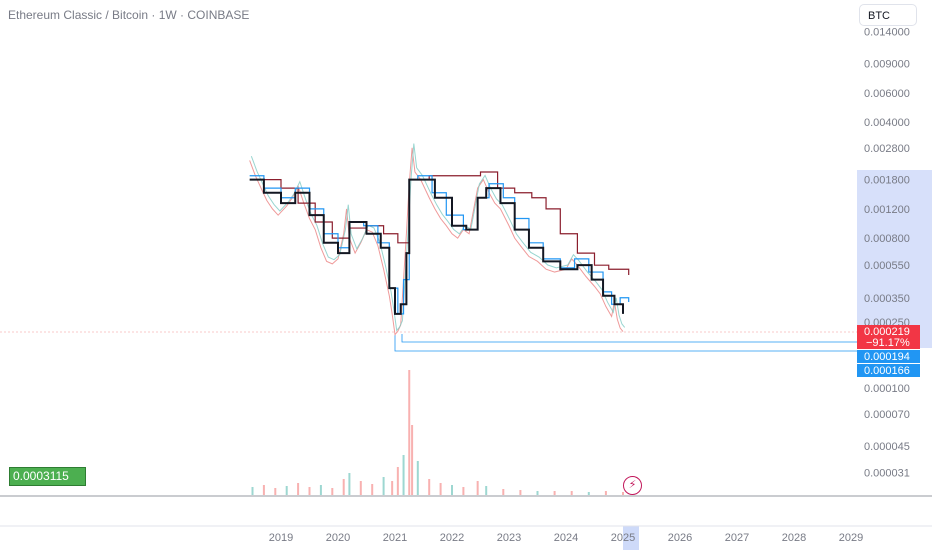  What do you see at coordinates (437, 432) in the screenshot?
I see `volume-bars` at bounding box center [437, 432].